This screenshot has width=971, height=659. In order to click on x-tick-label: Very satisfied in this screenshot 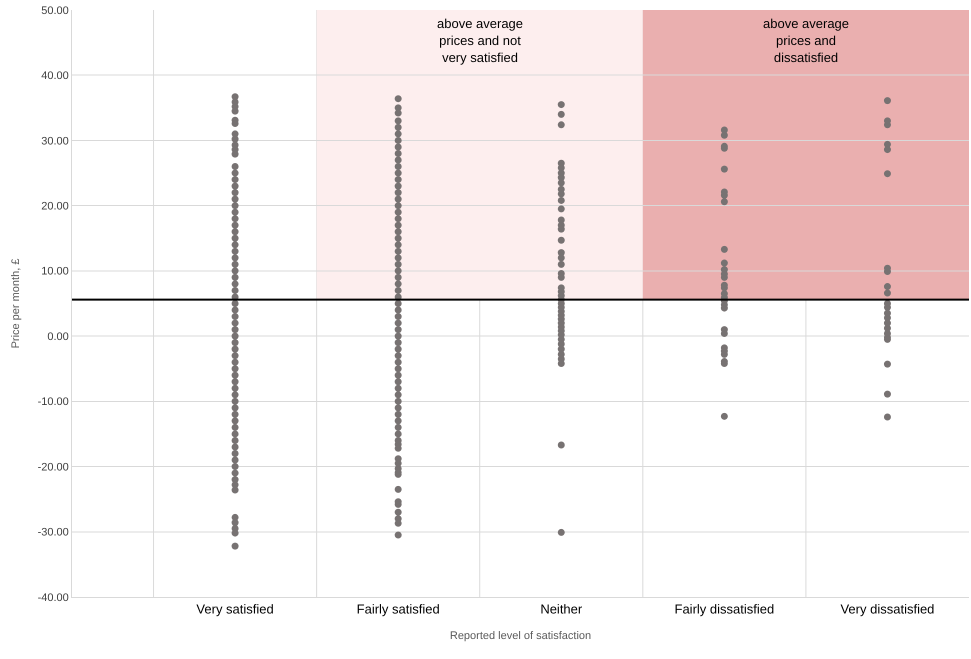, I will do `click(235, 609)`.